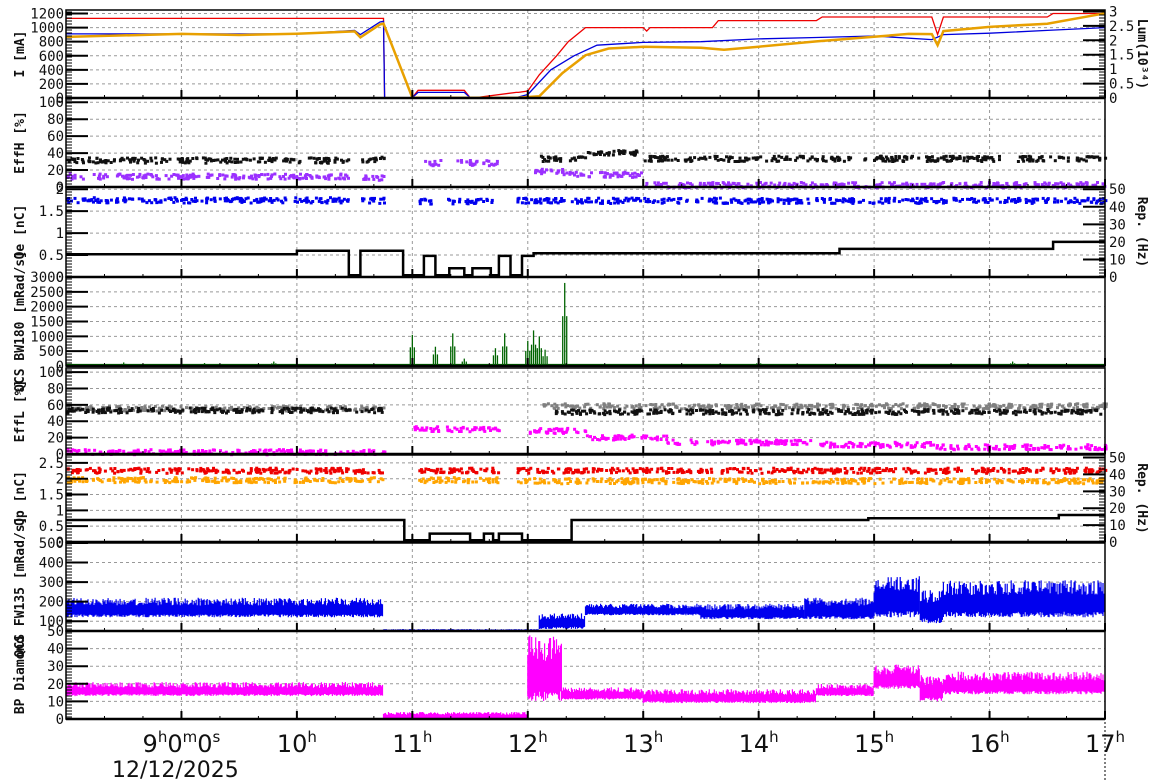  What do you see at coordinates (20, 142) in the screenshot?
I see `y-axis-title: EffH [%]` at bounding box center [20, 142].